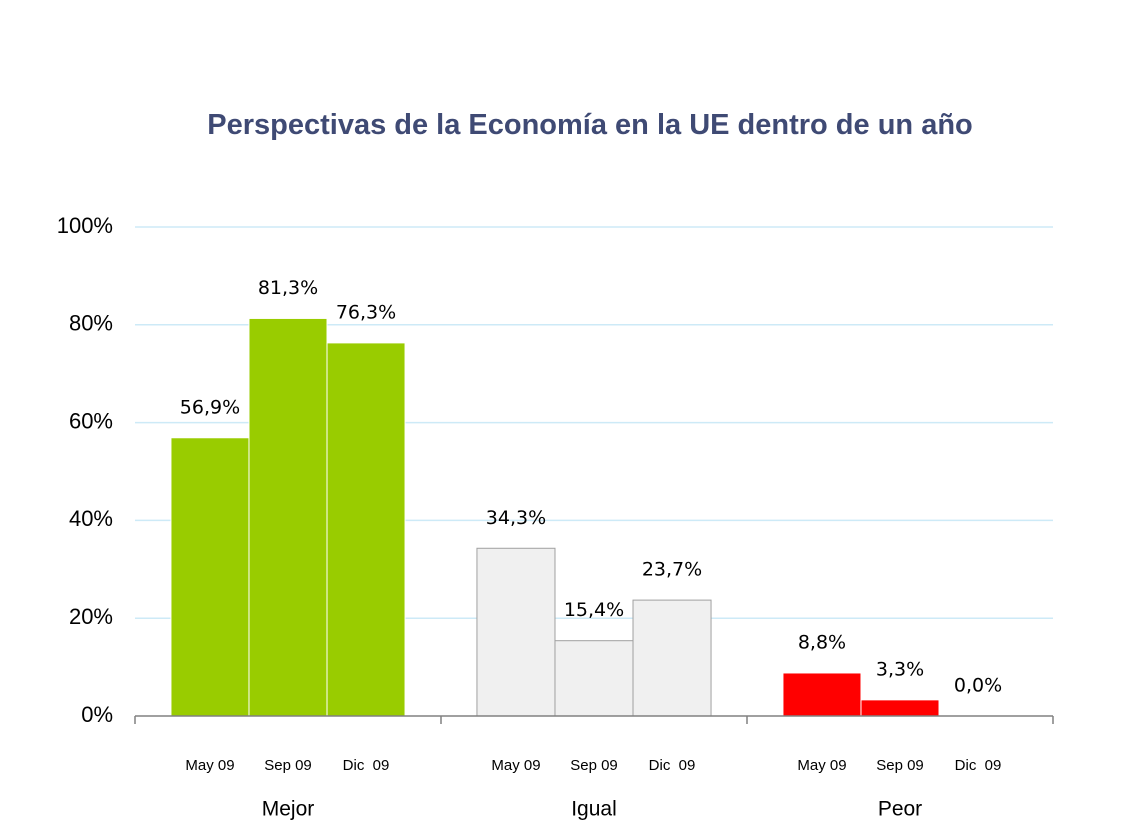  What do you see at coordinates (822, 642) in the screenshot?
I see `value-label: 8,8%` at bounding box center [822, 642].